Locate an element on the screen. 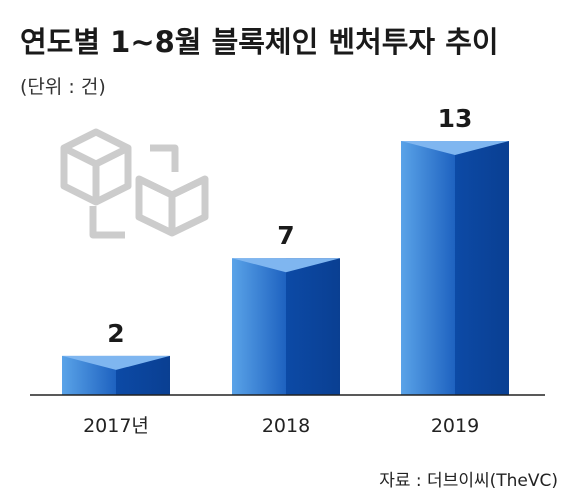 This screenshot has width=570, height=497. value-label: 7 is located at coordinates (285, 235).